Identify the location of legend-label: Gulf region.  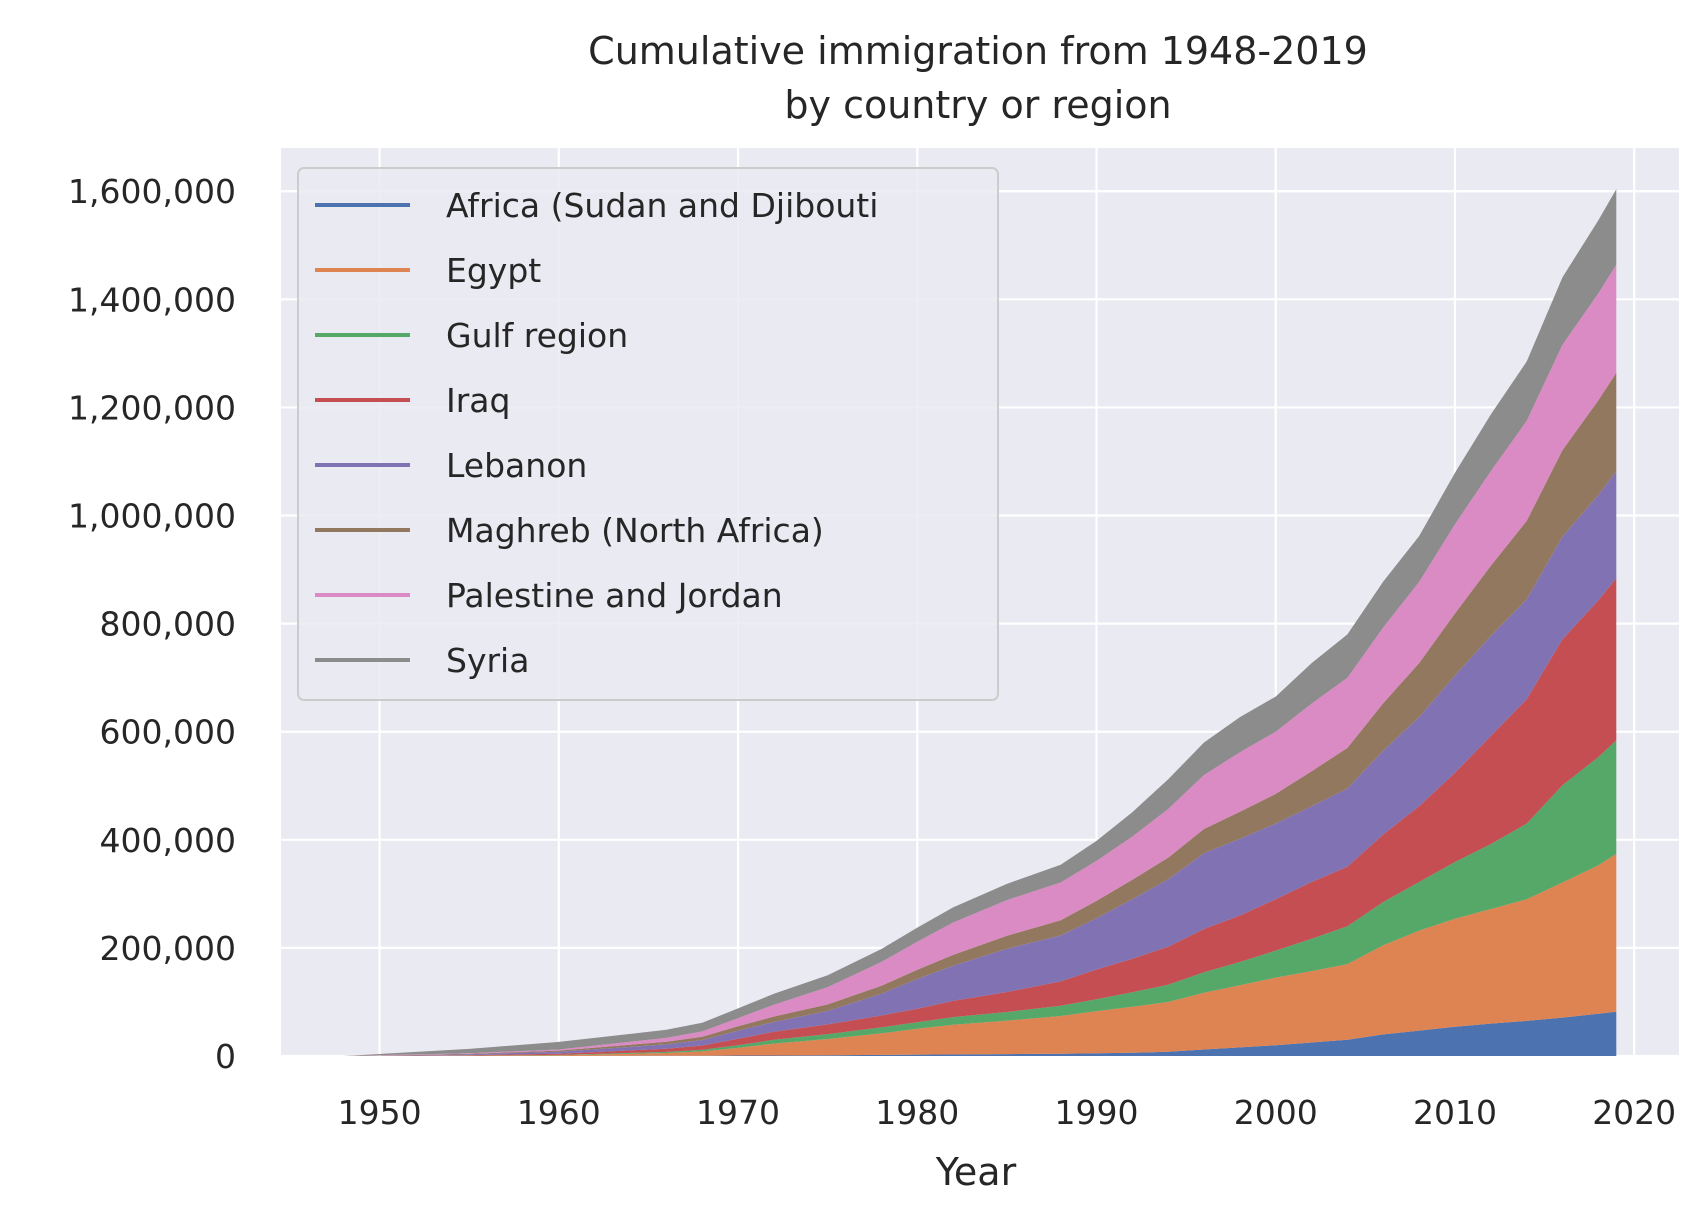
(537, 335).